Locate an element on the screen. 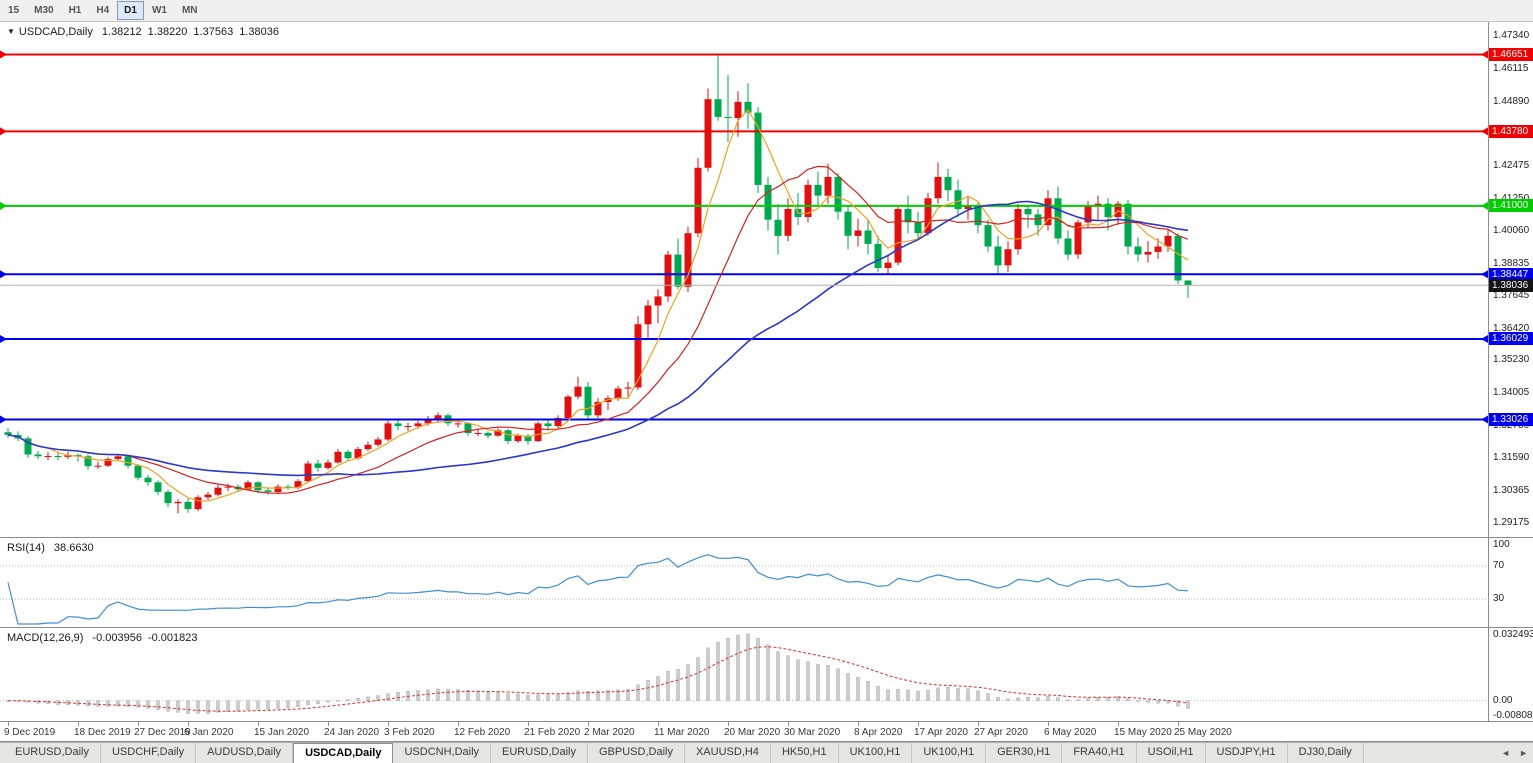 The width and height of the screenshot is (1533, 763). timeframe-button-m30: M30 is located at coordinates (44, 10).